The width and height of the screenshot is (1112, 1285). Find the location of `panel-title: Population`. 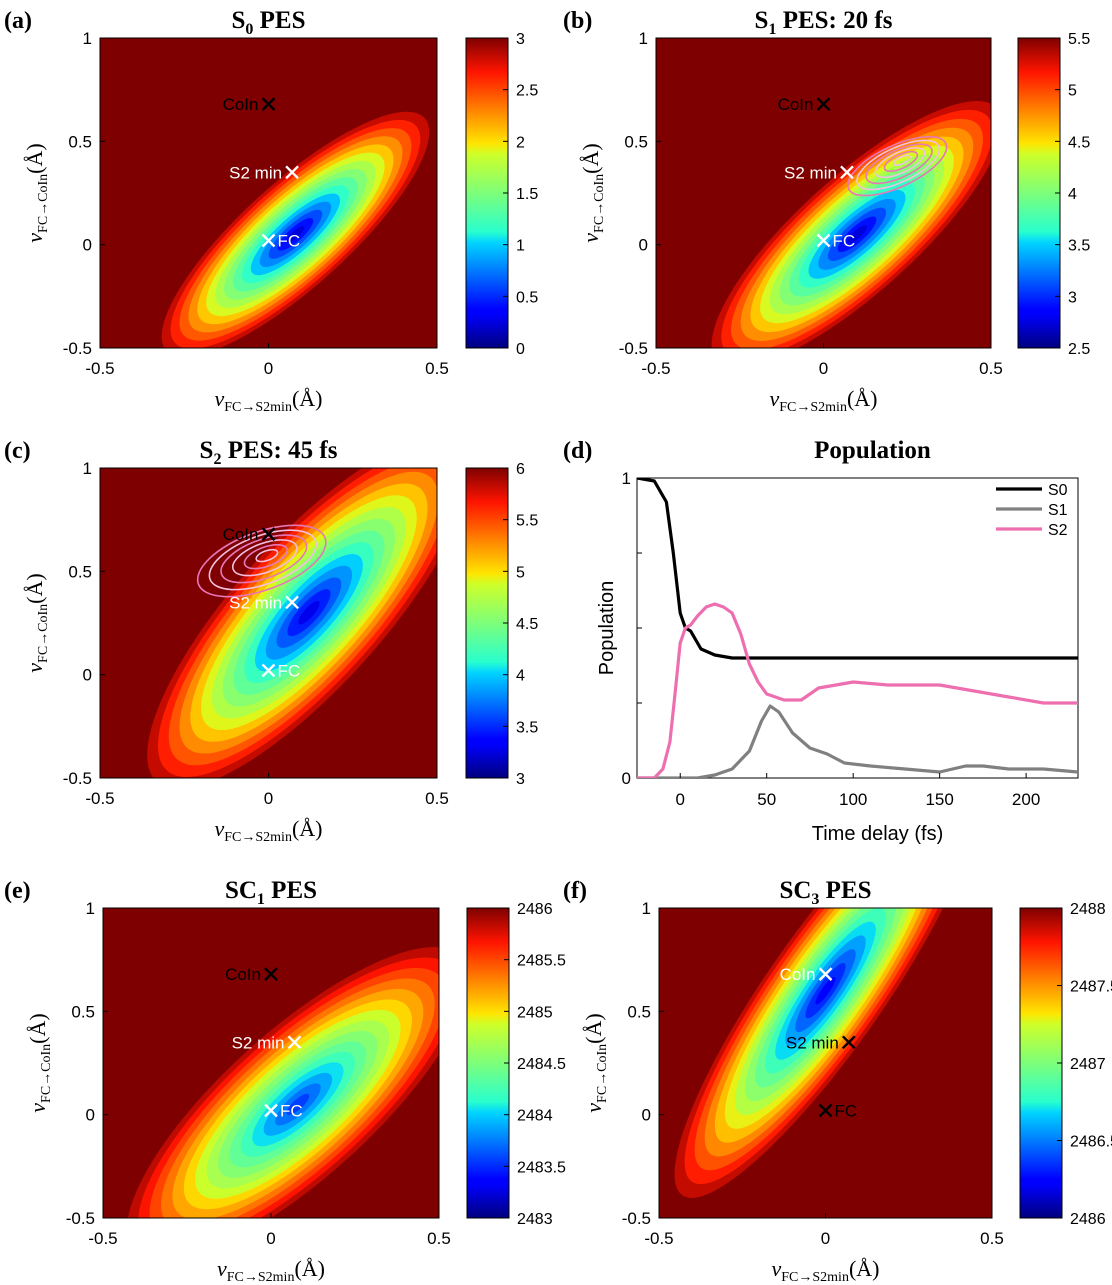

panel-title: Population is located at coordinates (872, 450).